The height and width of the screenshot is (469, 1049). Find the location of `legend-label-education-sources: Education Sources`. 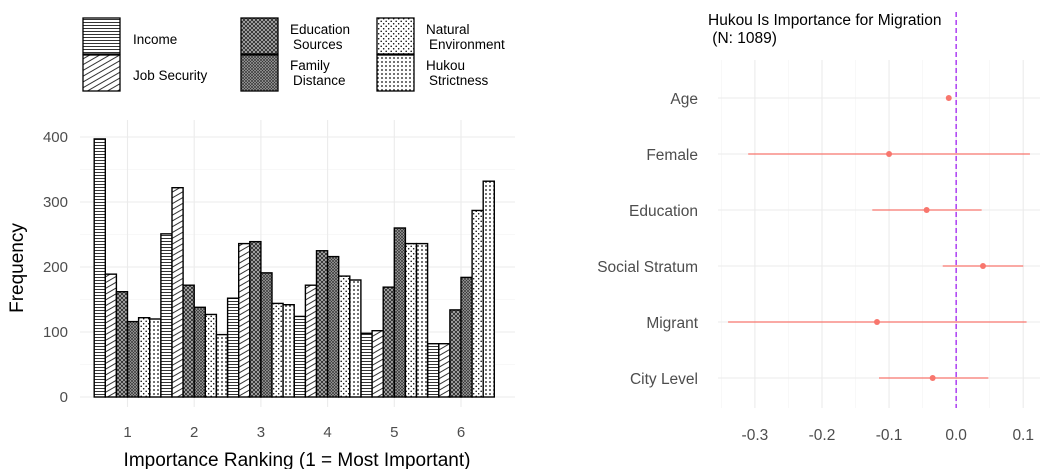

legend-label-education-sources: Education Sources is located at coordinates (320, 37).